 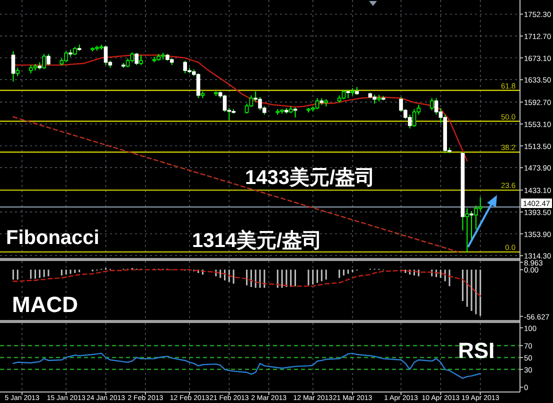 What do you see at coordinates (257, 240) in the screenshot?
I see `annotation: 1314美元/盎司` at bounding box center [257, 240].